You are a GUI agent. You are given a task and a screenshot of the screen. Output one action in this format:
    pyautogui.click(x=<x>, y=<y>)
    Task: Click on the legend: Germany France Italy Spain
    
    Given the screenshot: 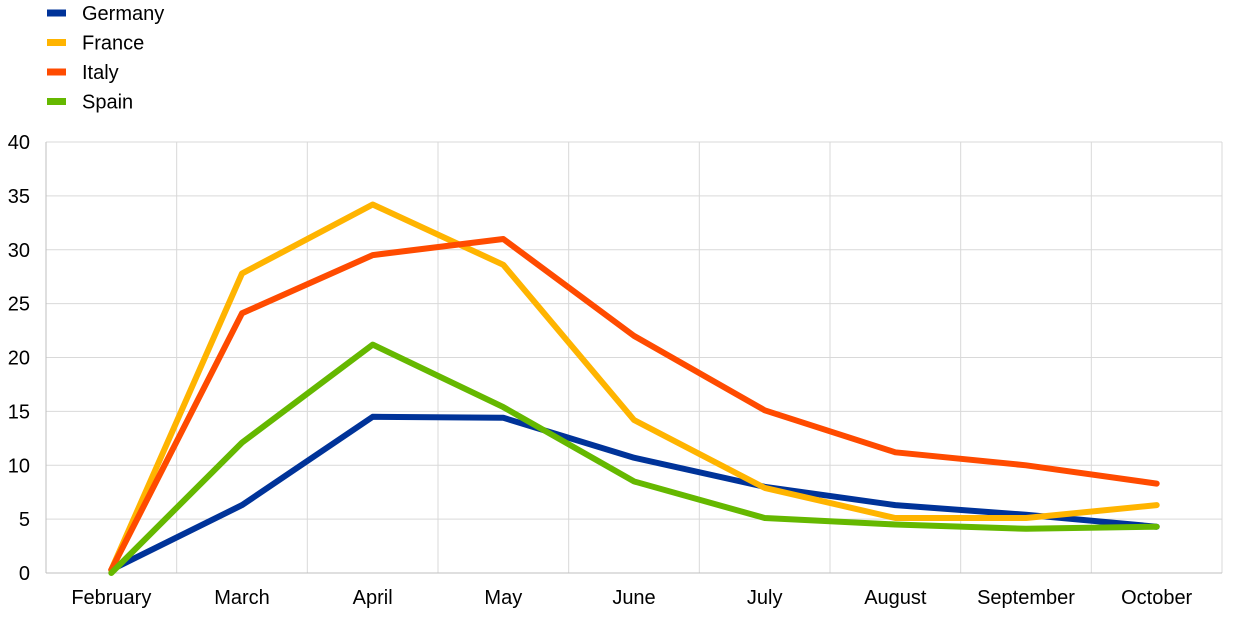 What is the action you would take?
    pyautogui.click(x=105, y=58)
    